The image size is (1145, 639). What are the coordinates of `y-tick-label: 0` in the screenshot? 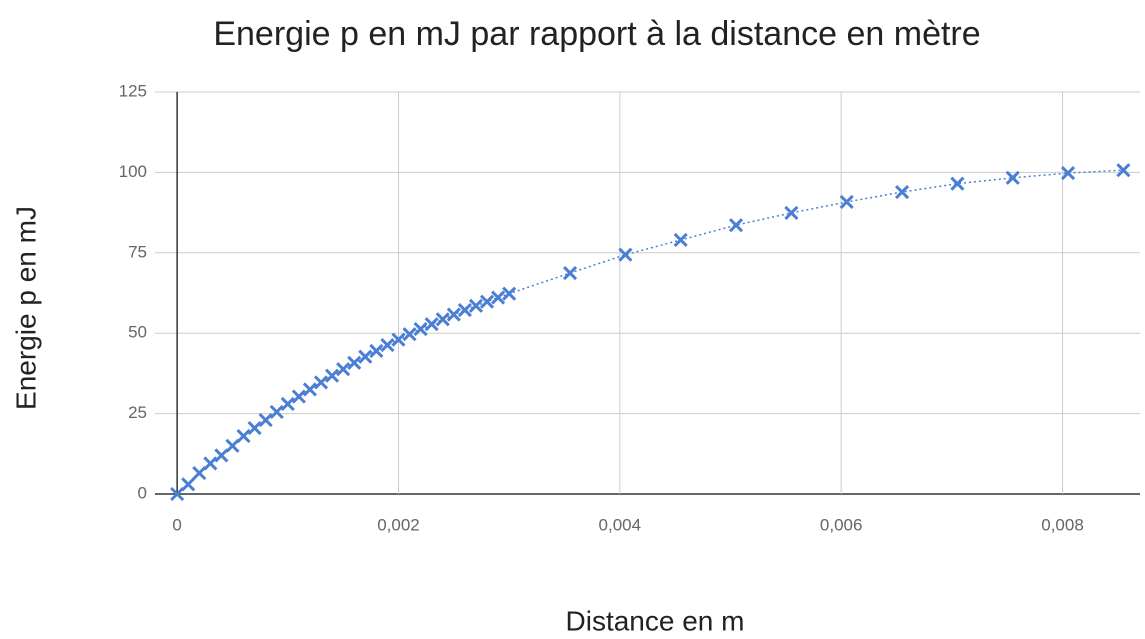 It's located at (142, 492).